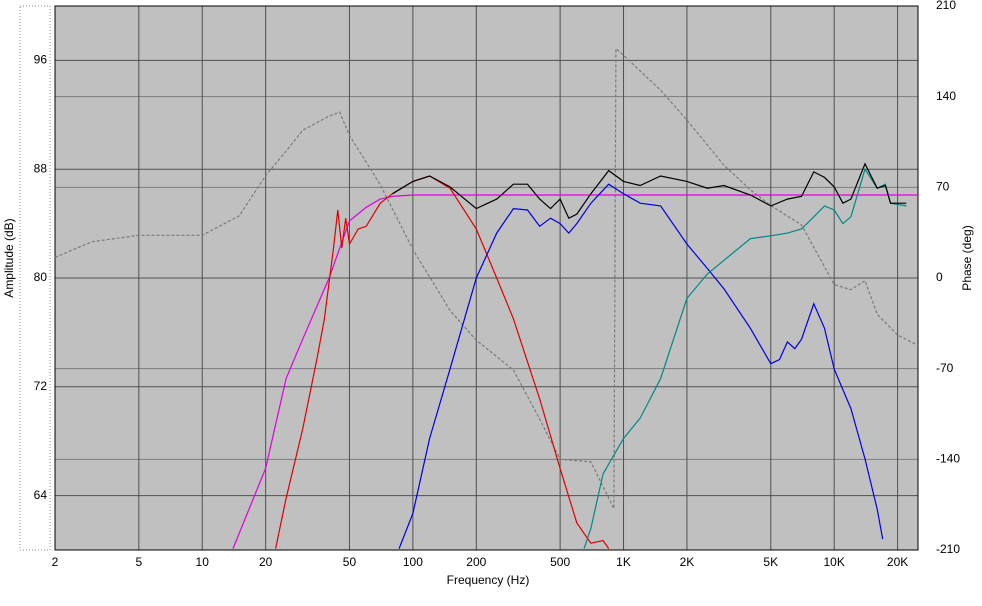 The width and height of the screenshot is (982, 606). I want to click on x-tick-label: 10, so click(203, 562).